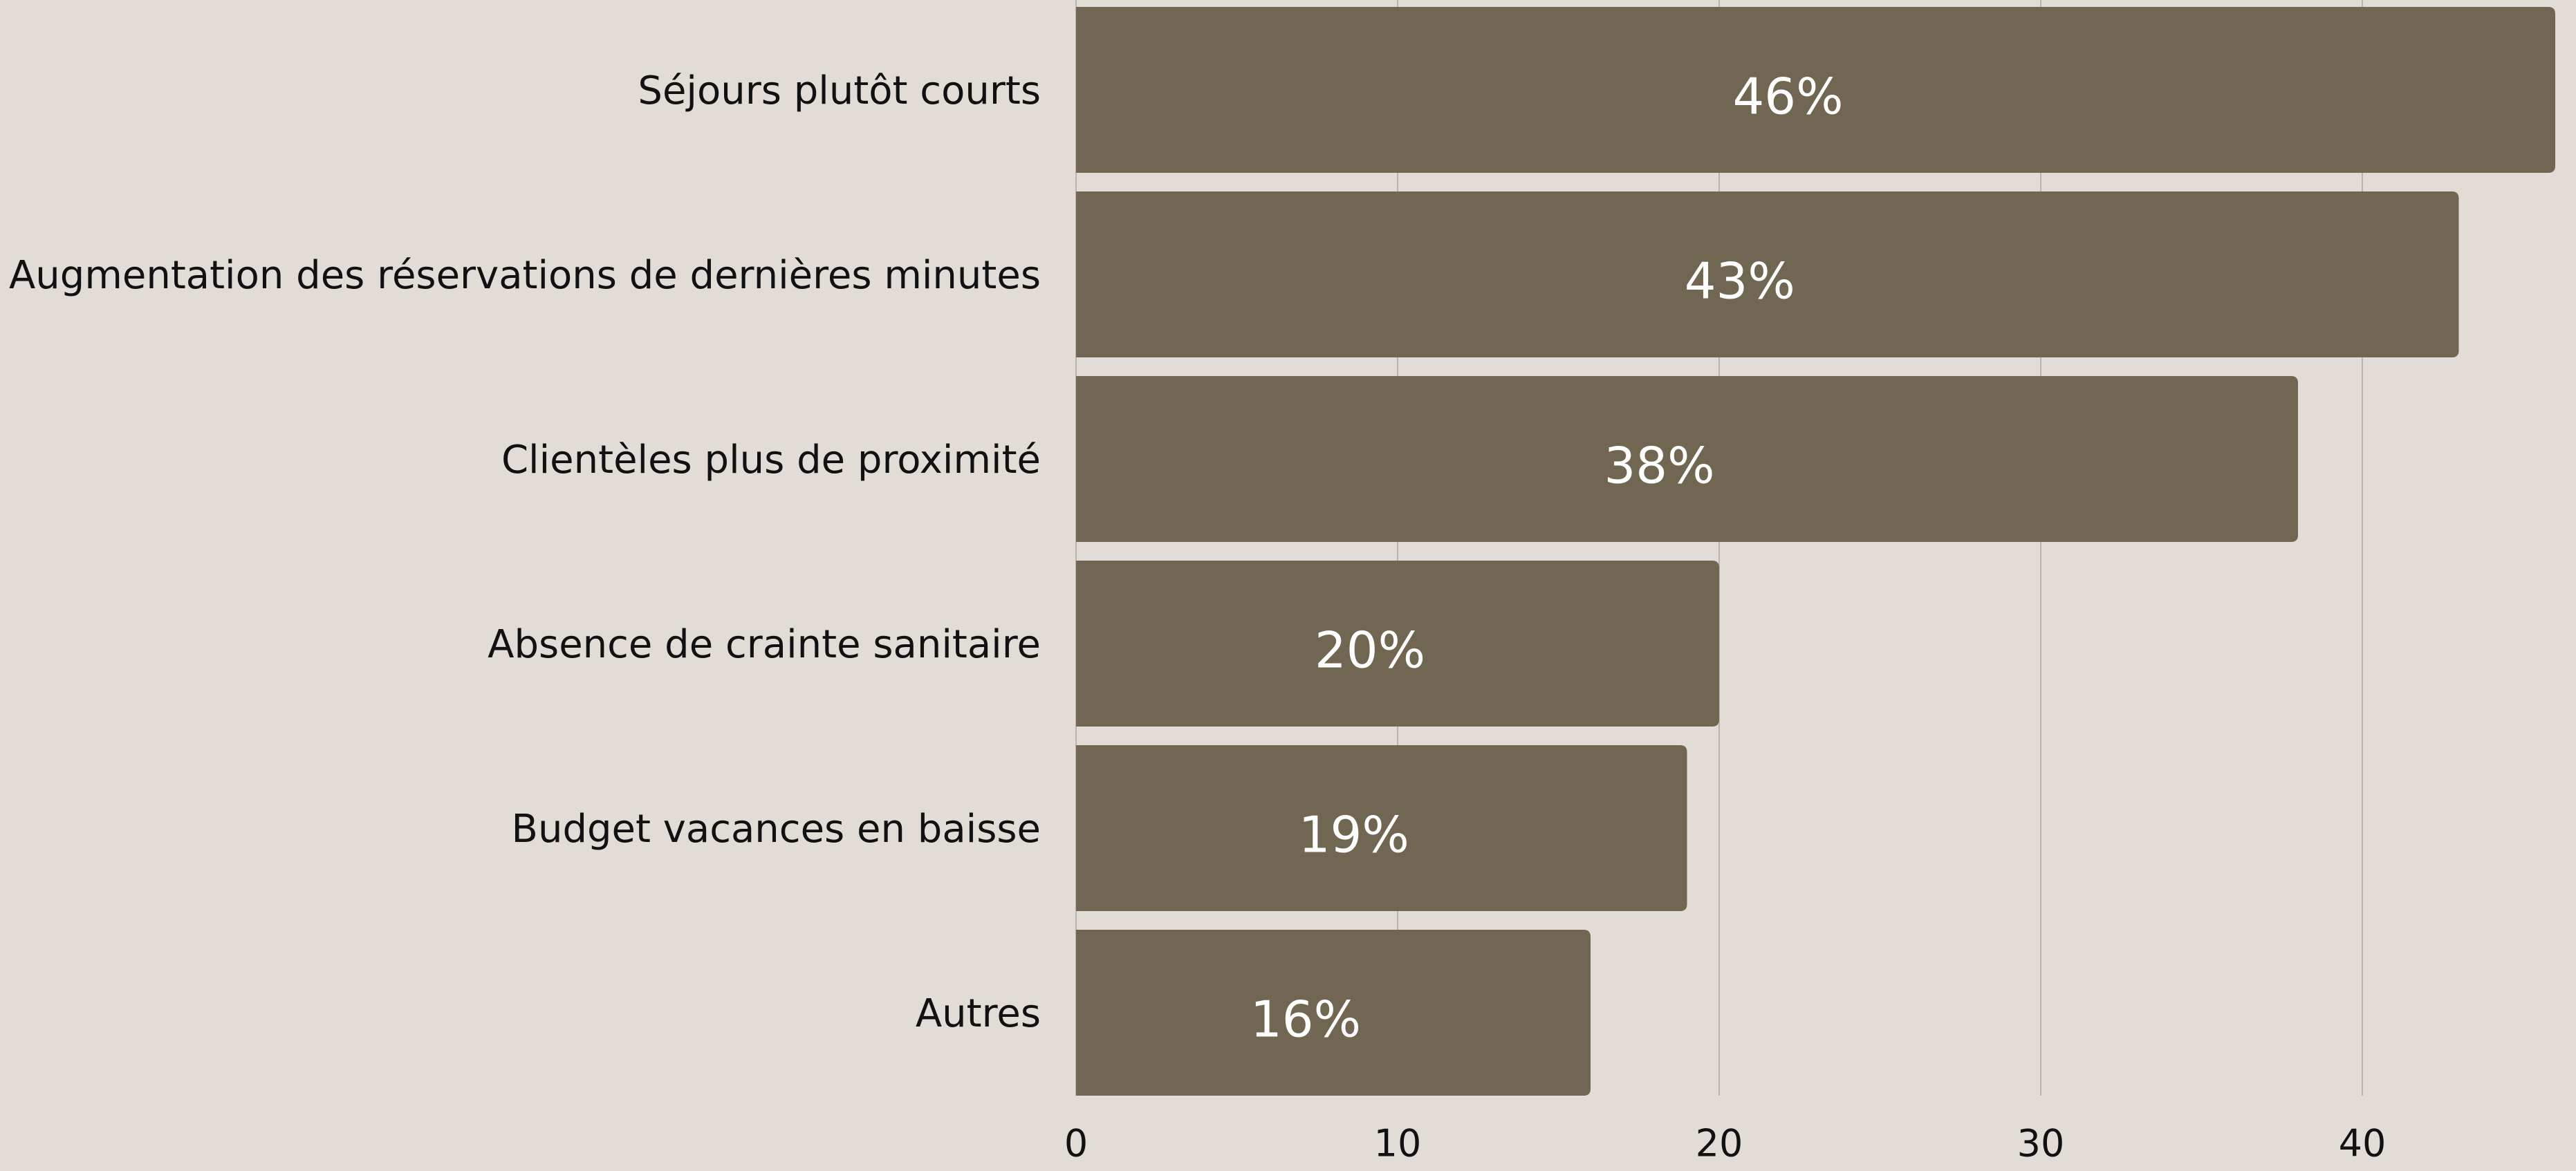  I want to click on value-label: 16%, so click(1305, 1020).